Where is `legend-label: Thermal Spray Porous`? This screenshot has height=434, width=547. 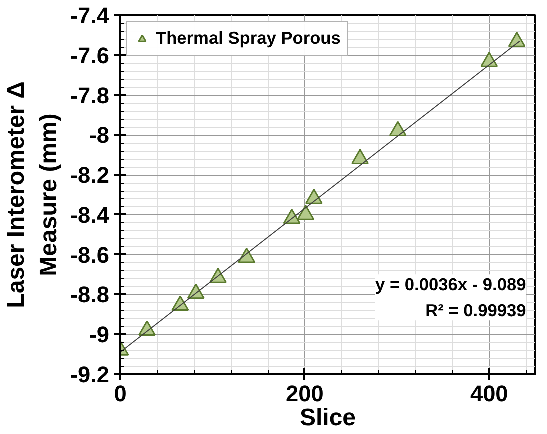 legend-label: Thermal Spray Porous is located at coordinates (248, 38).